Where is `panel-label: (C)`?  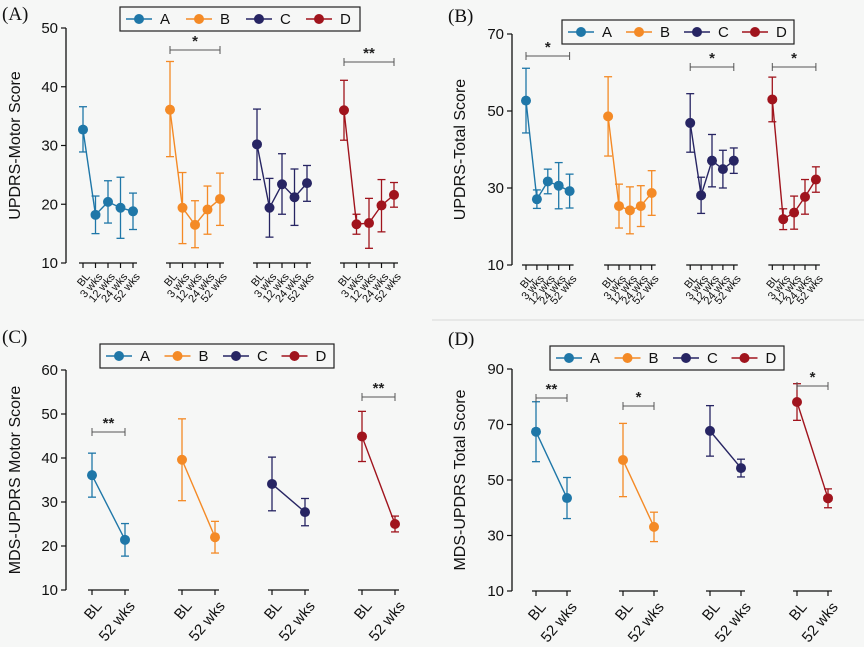 panel-label: (C) is located at coordinates (14, 337).